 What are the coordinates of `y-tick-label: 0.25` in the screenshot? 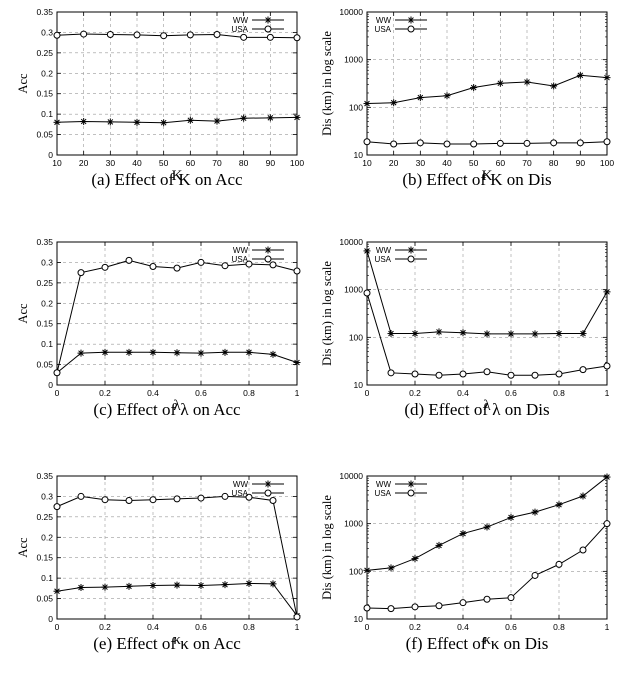 It's located at (44, 283).